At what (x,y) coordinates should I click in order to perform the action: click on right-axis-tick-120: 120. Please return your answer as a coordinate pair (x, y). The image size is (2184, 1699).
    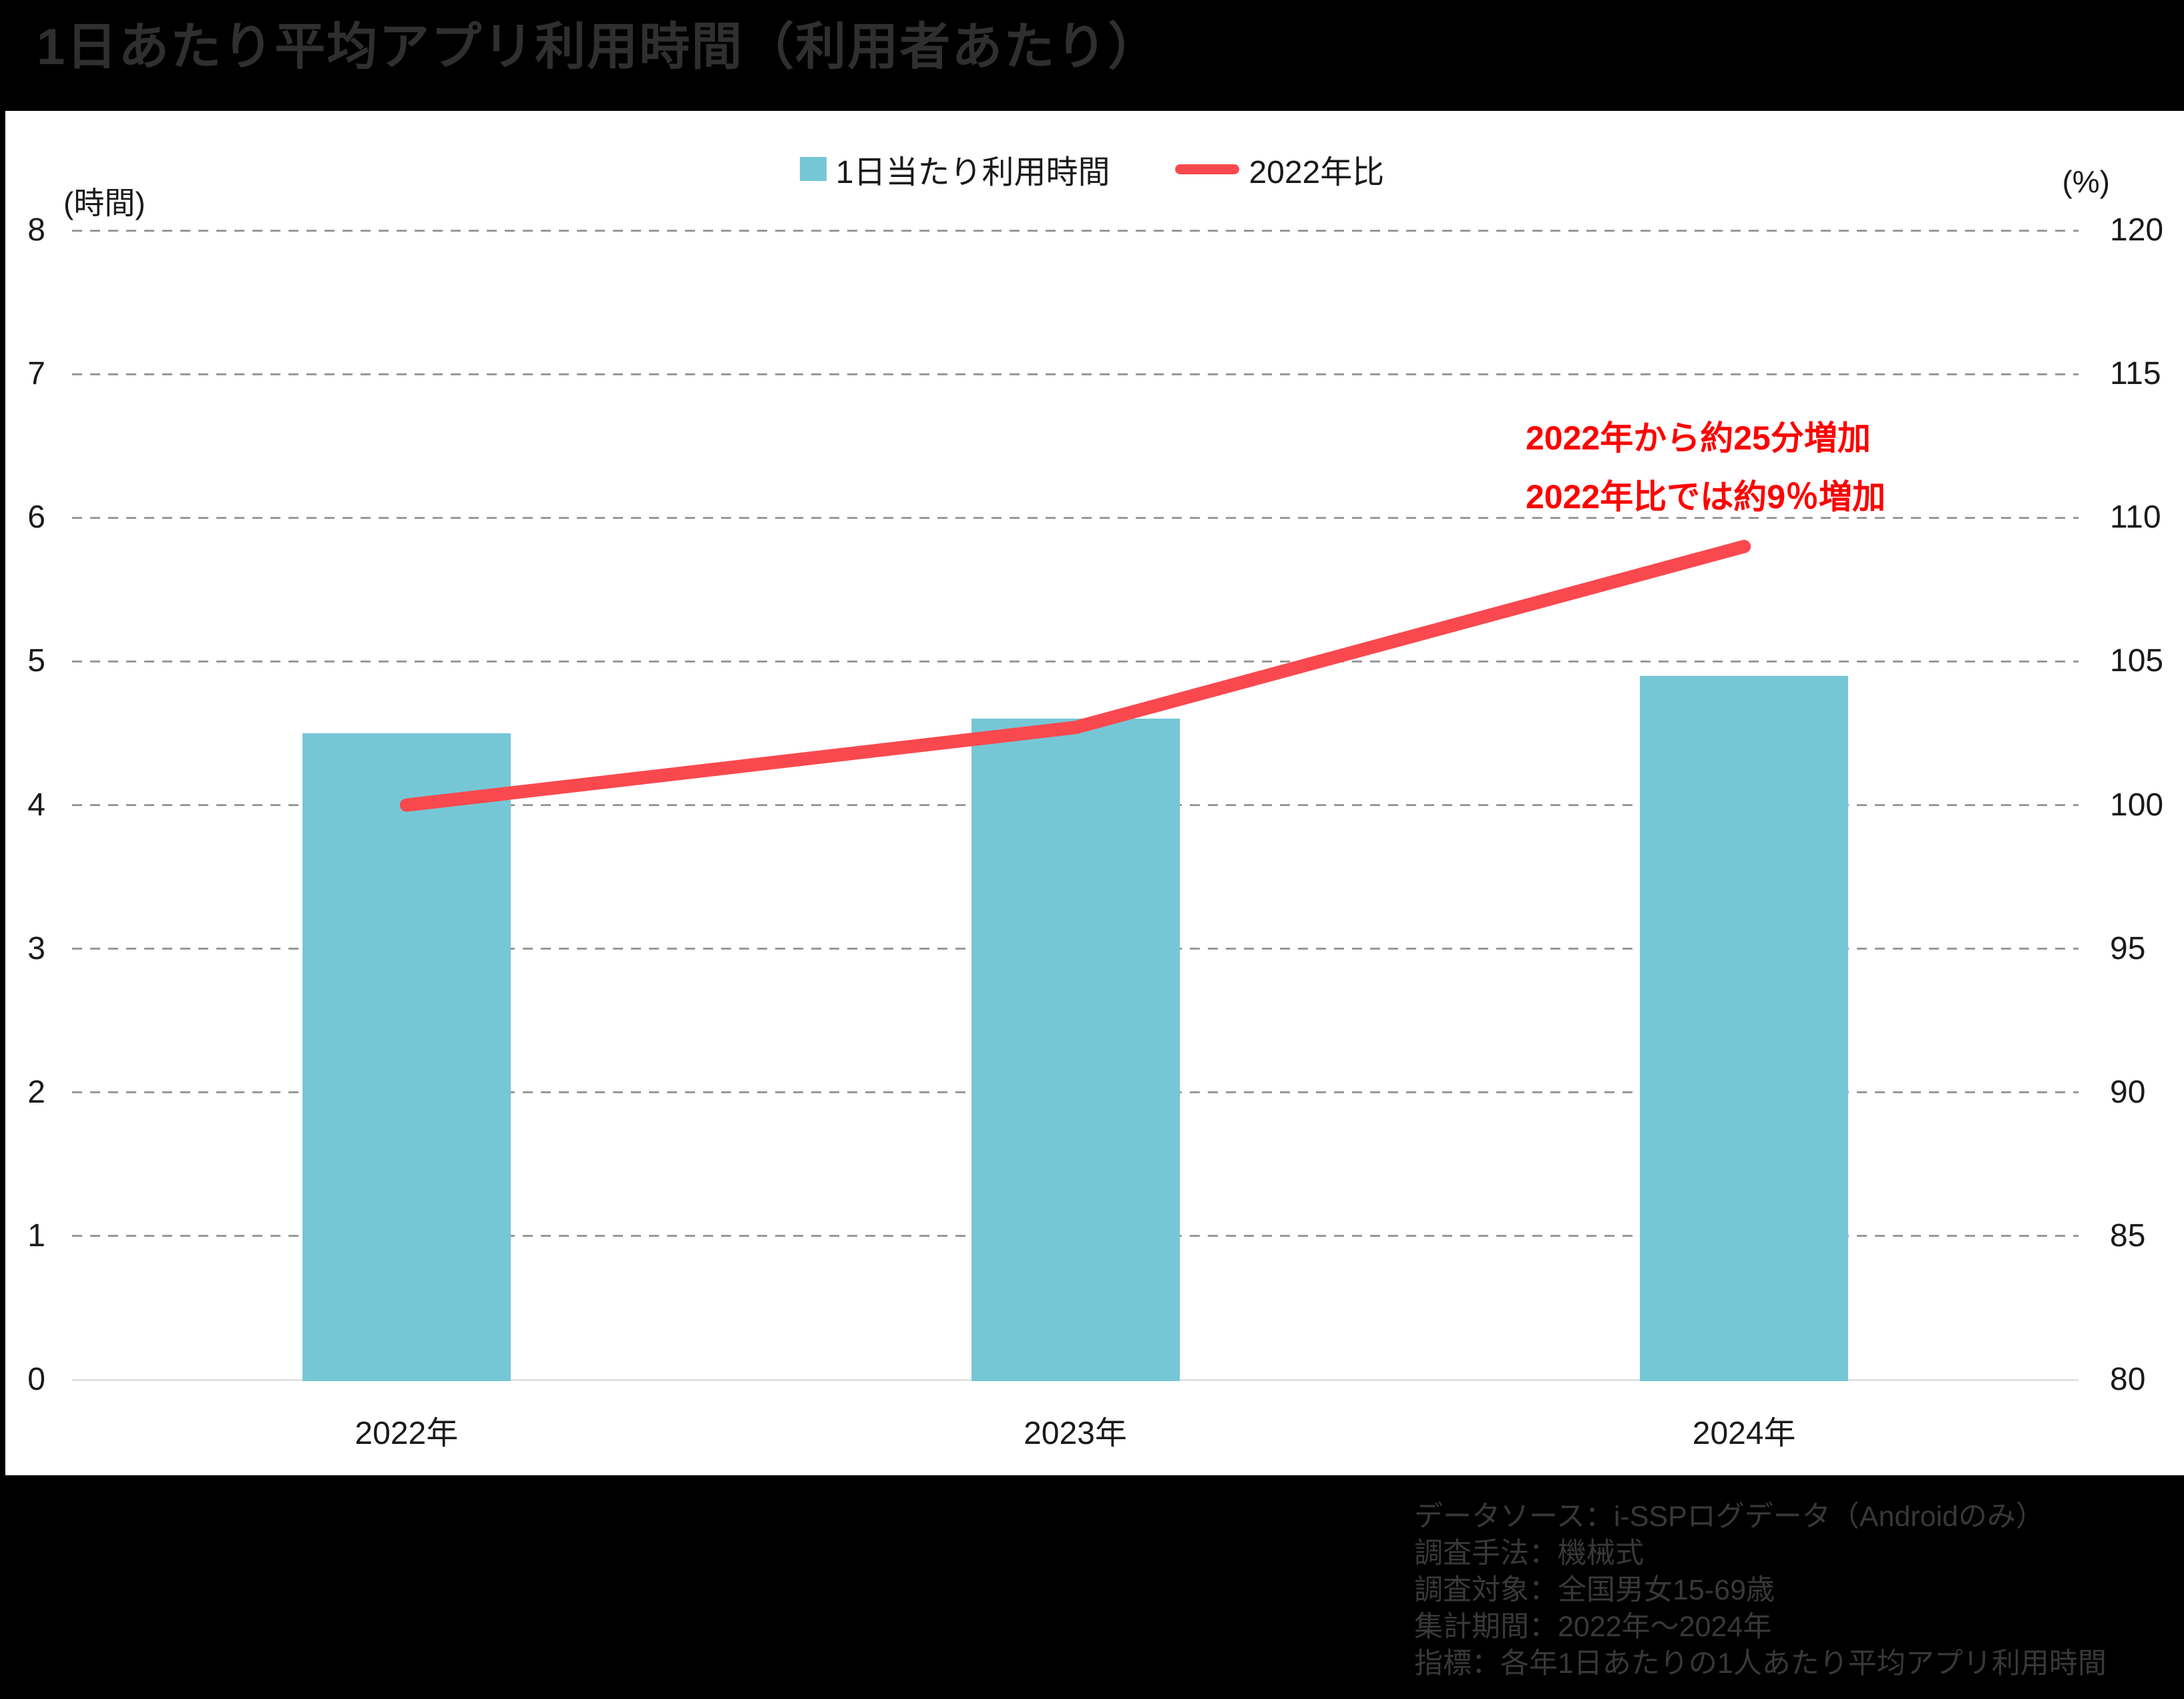
    Looking at the image, I should click on (2137, 230).